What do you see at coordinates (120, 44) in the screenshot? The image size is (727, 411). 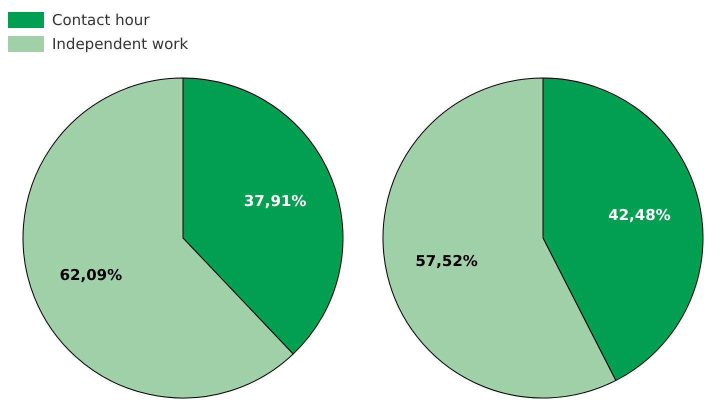 I see `legend-label: Independent work` at bounding box center [120, 44].